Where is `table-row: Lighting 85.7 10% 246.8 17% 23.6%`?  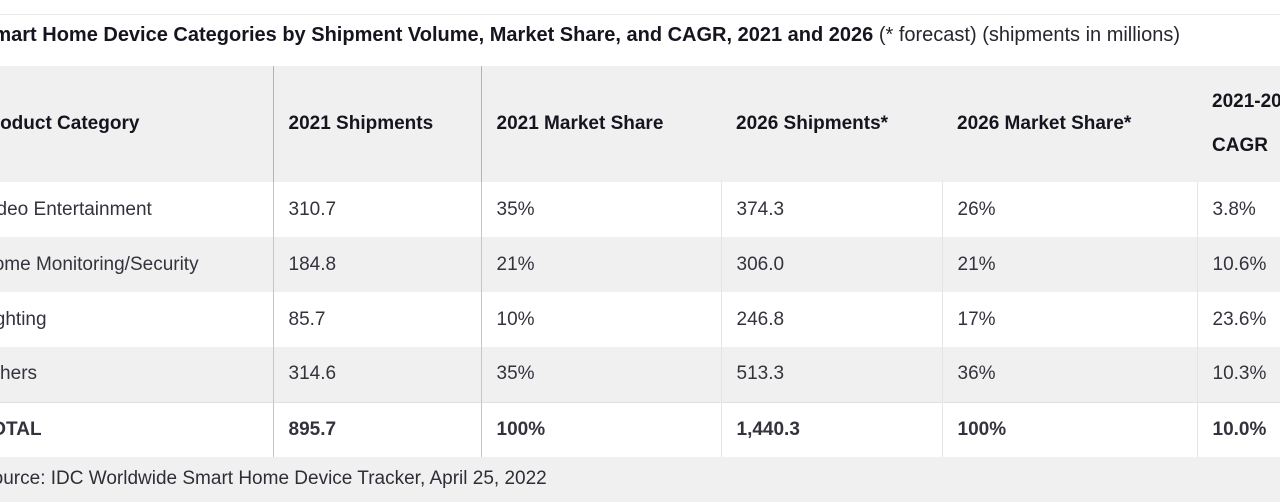
table-row: Lighting 85.7 10% 246.8 17% 23.6% is located at coordinates (640, 319).